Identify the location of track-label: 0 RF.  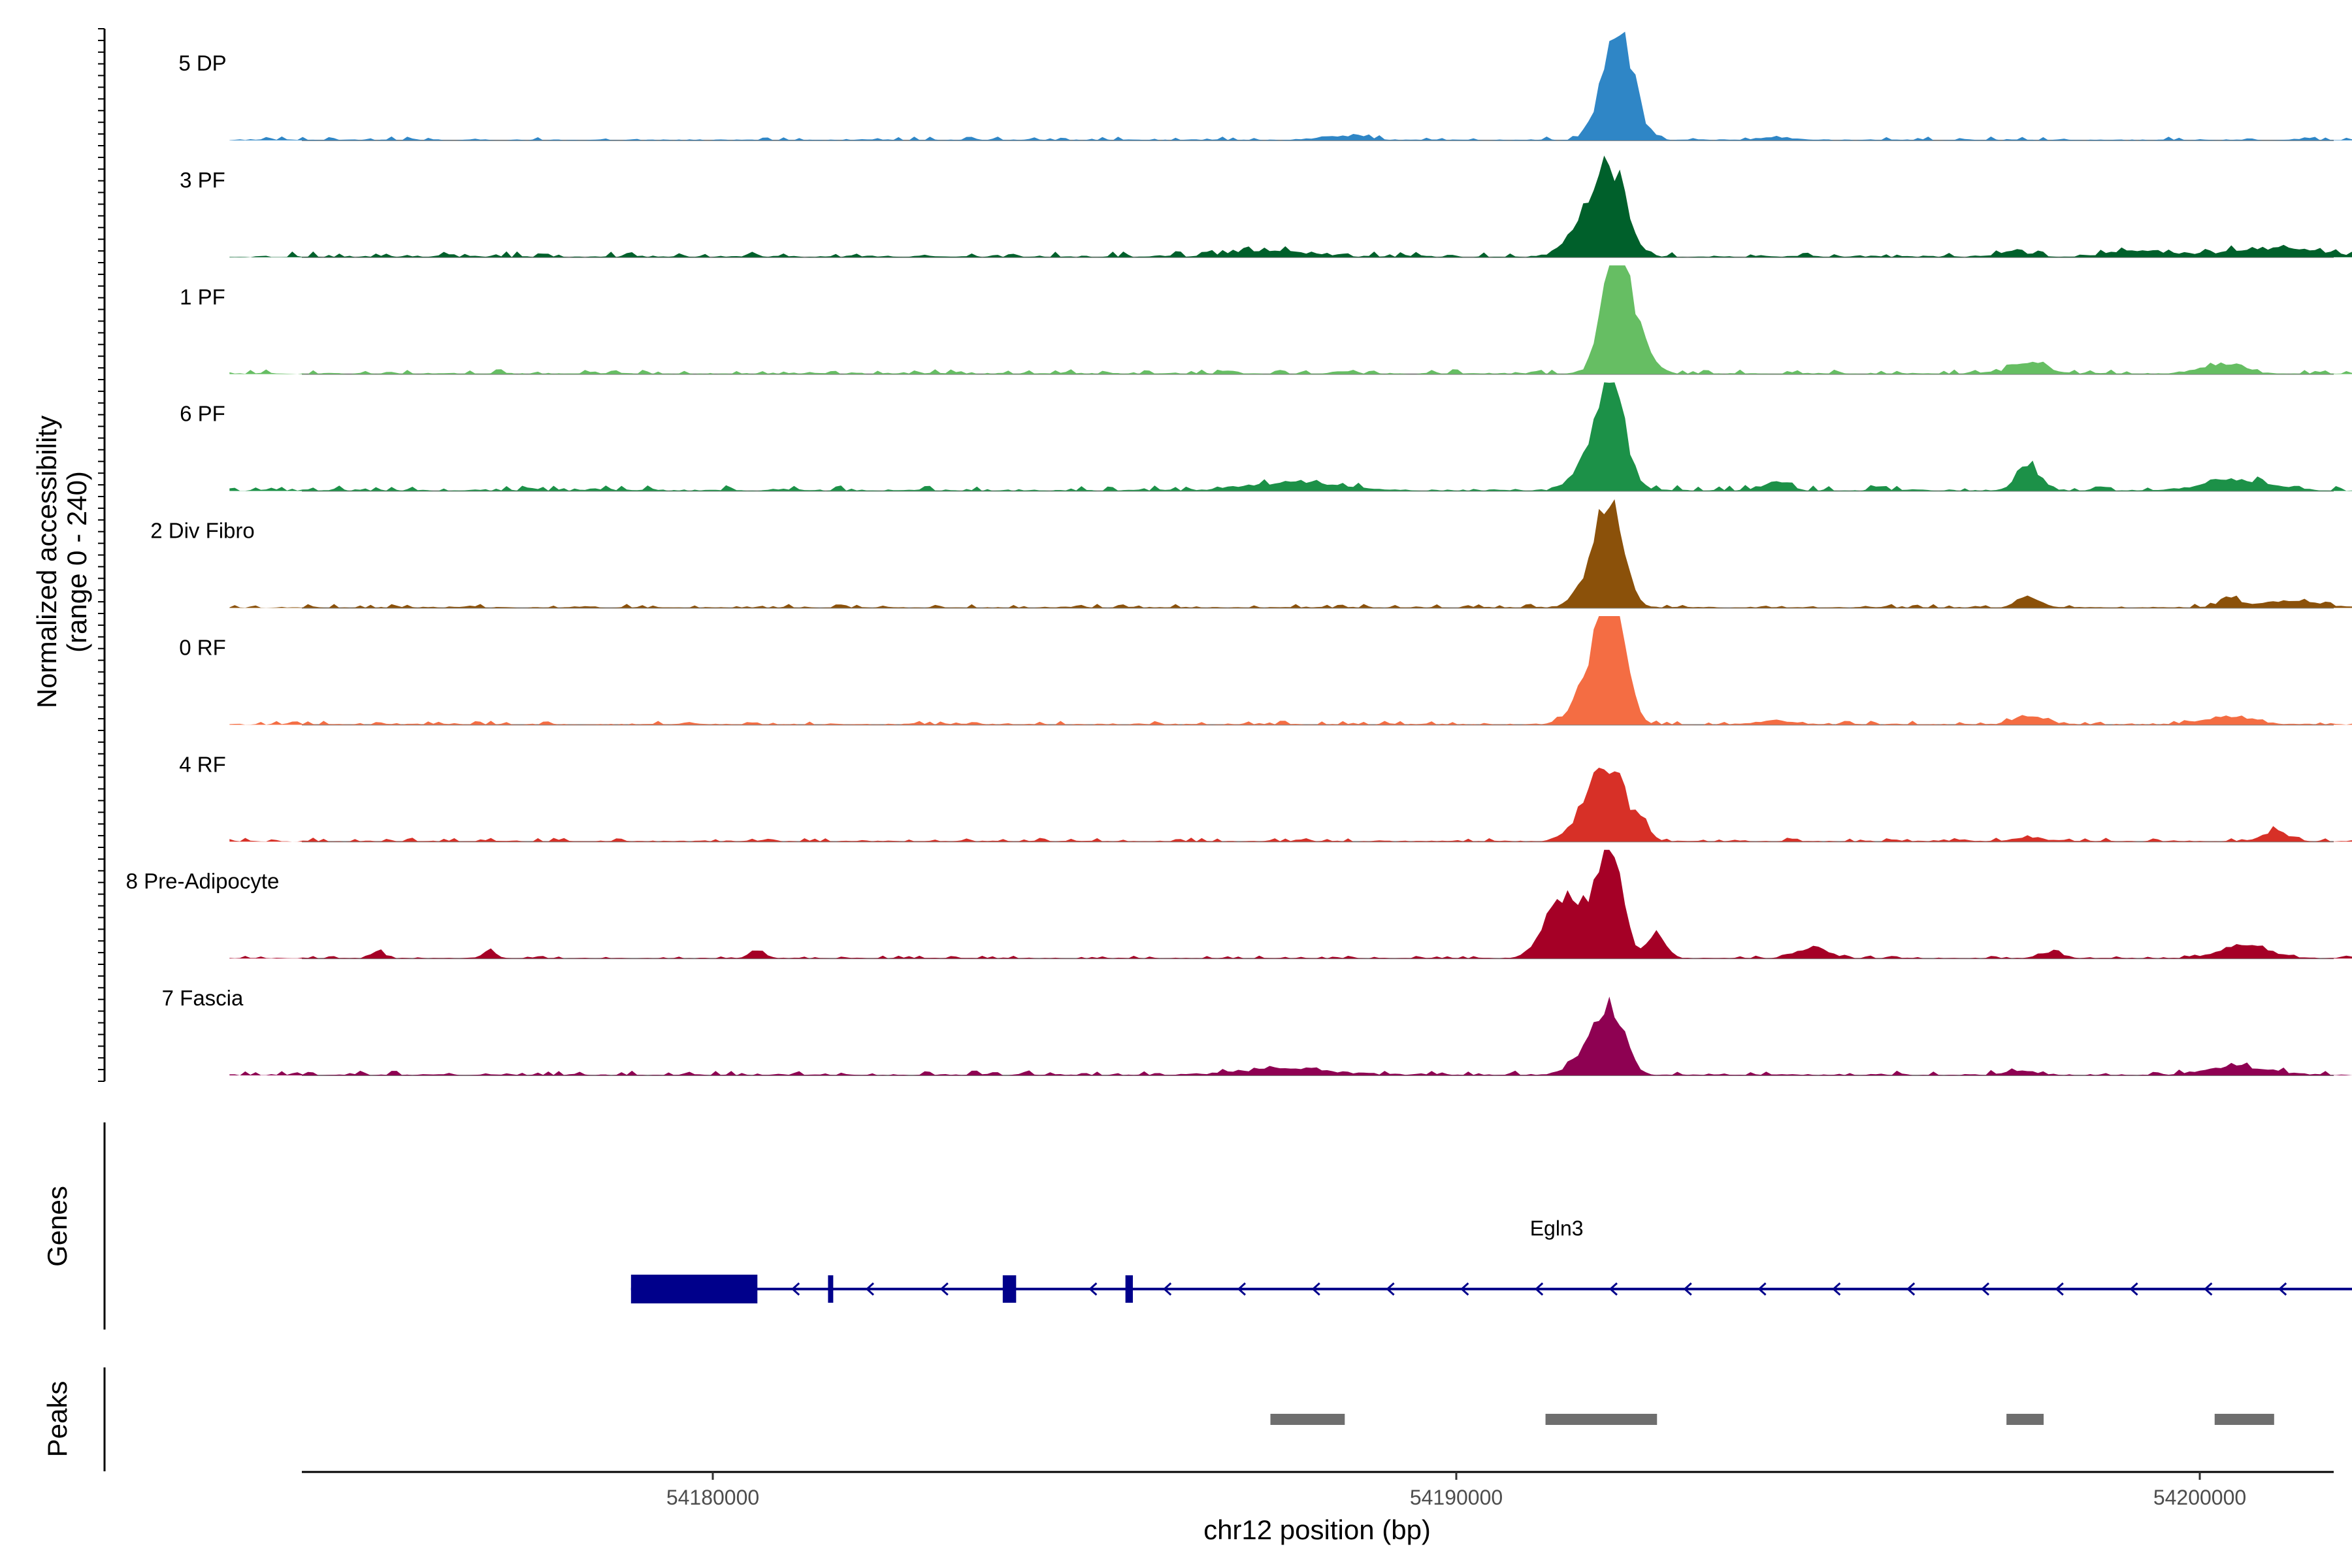
(202, 647).